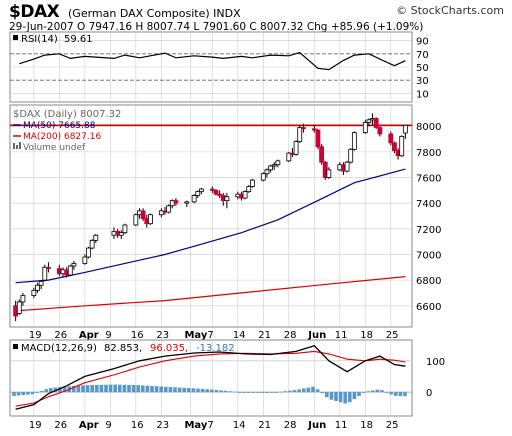 Image resolution: width=512 pixels, height=436 pixels. I want to click on close-value: 8007.32, so click(282, 27).